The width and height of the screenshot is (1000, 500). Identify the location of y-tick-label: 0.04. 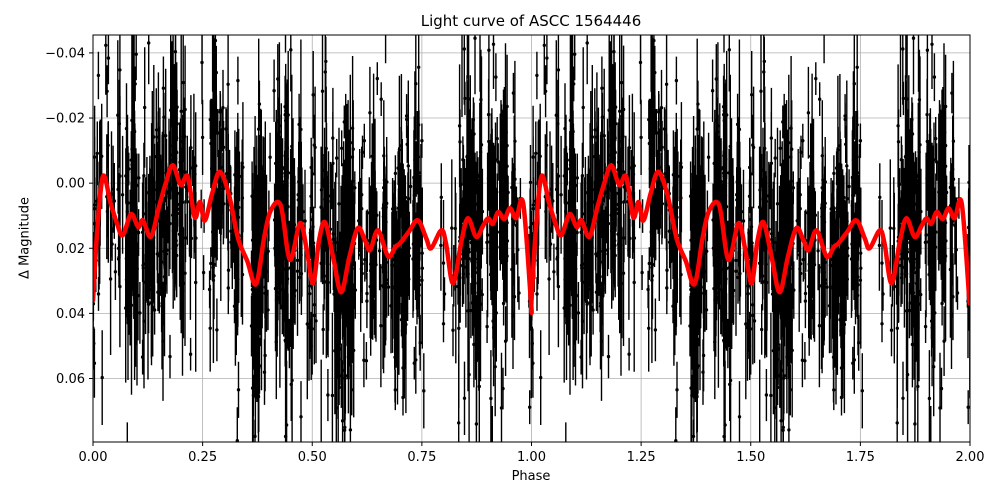
(70, 314).